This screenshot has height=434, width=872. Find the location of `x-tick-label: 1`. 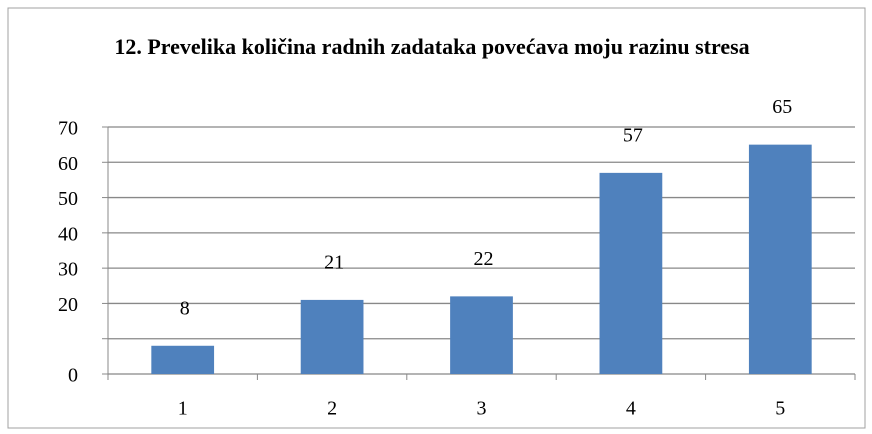

x-tick-label: 1 is located at coordinates (183, 409).